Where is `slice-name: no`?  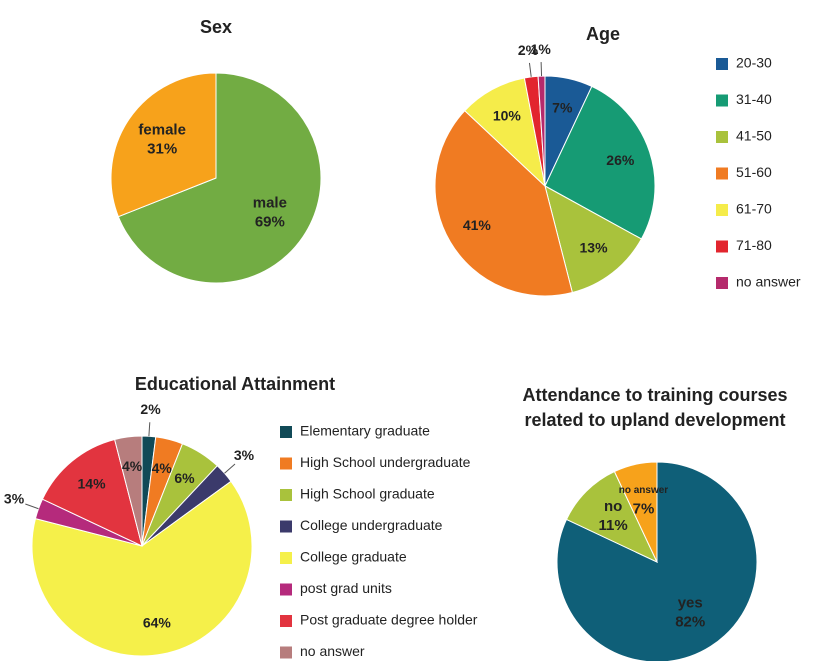
slice-name: no is located at coordinates (613, 506).